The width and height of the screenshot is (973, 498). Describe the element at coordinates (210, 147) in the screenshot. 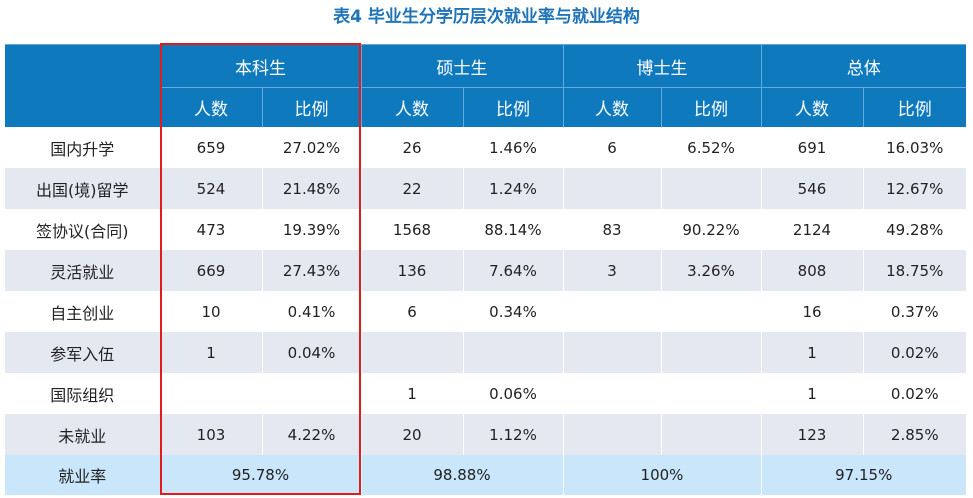

I see `cell: 659` at that location.